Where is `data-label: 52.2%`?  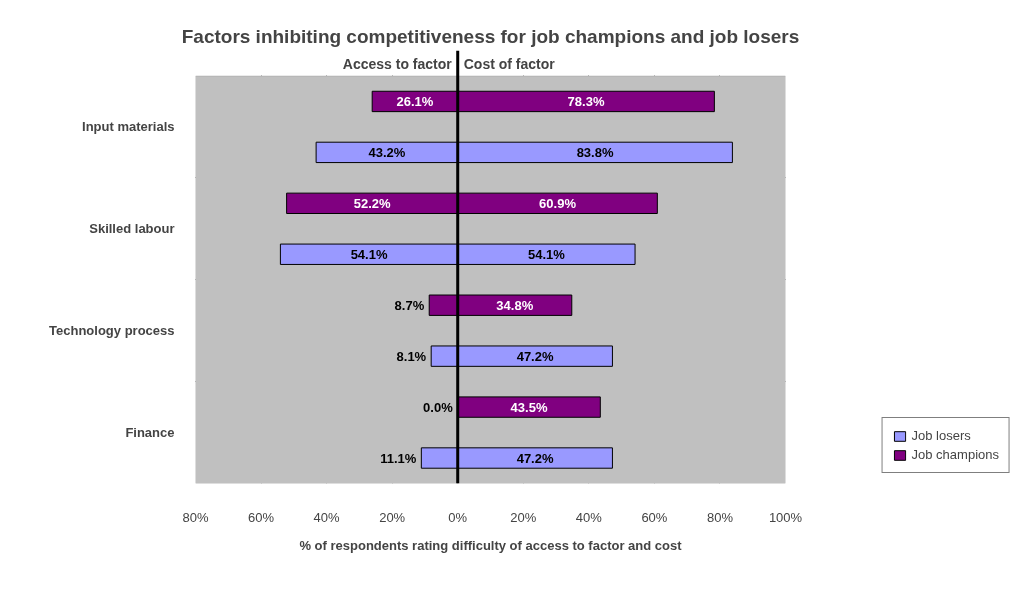 data-label: 52.2% is located at coordinates (372, 203).